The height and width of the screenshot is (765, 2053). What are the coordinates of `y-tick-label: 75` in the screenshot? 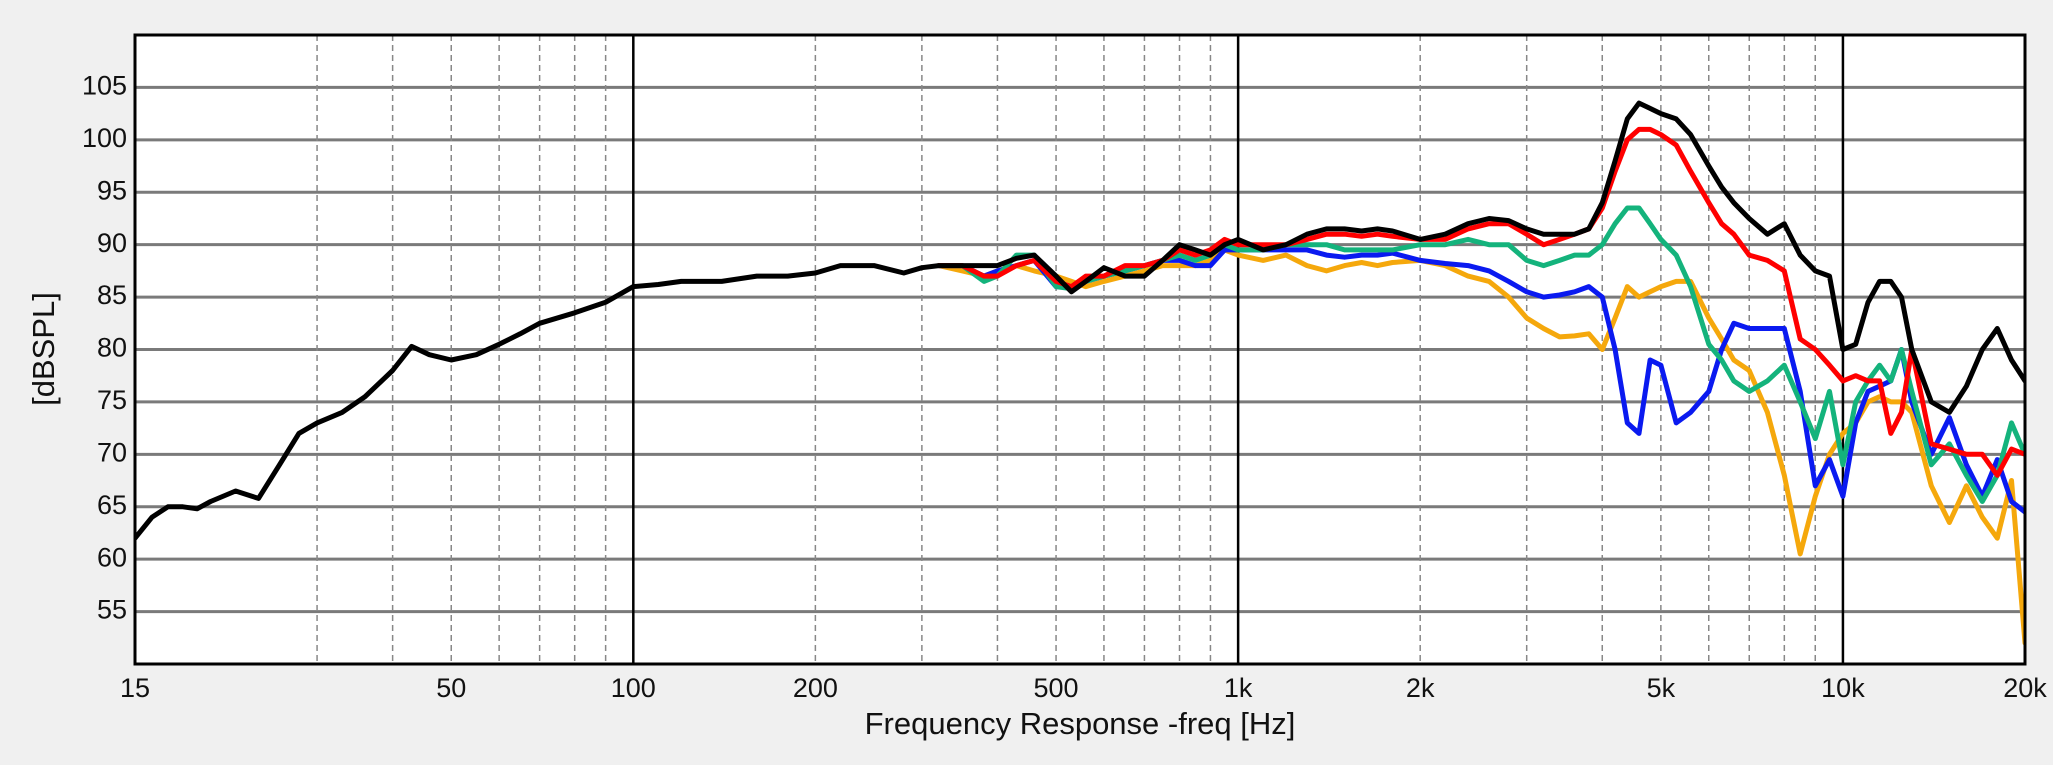 It's located at (112, 400).